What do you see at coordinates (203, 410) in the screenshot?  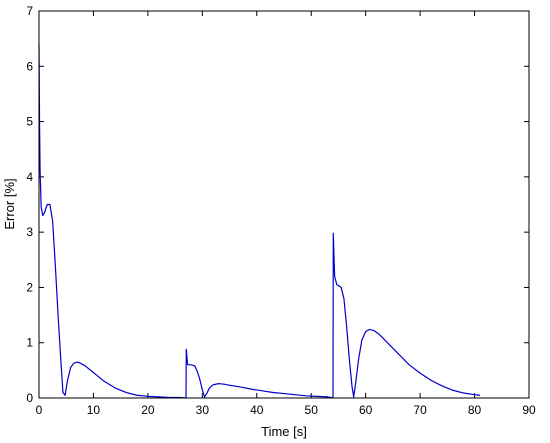 I see `x-tick-label: 30` at bounding box center [203, 410].